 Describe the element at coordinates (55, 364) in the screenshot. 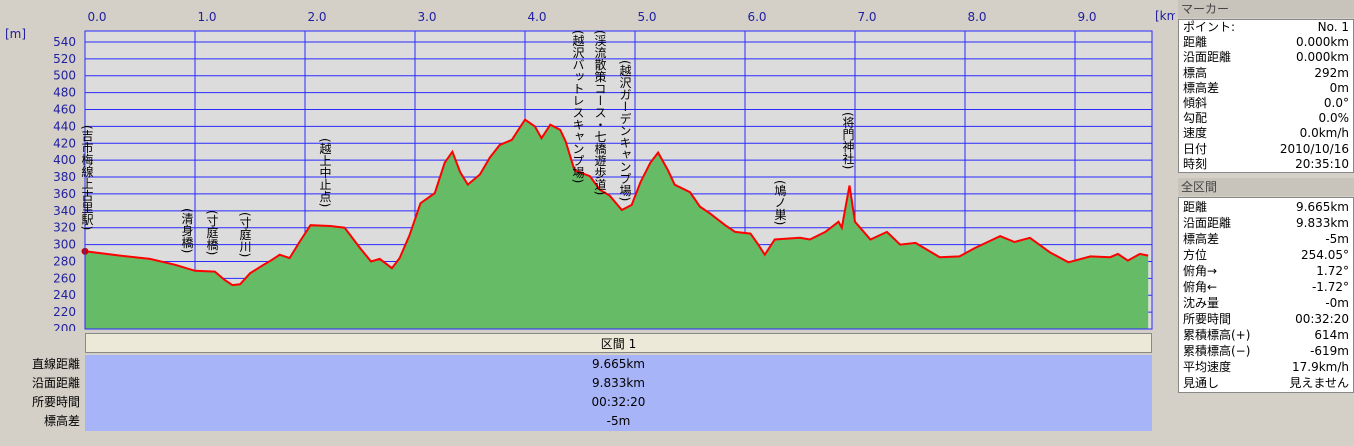

I see `row-label: 直線距離` at that location.